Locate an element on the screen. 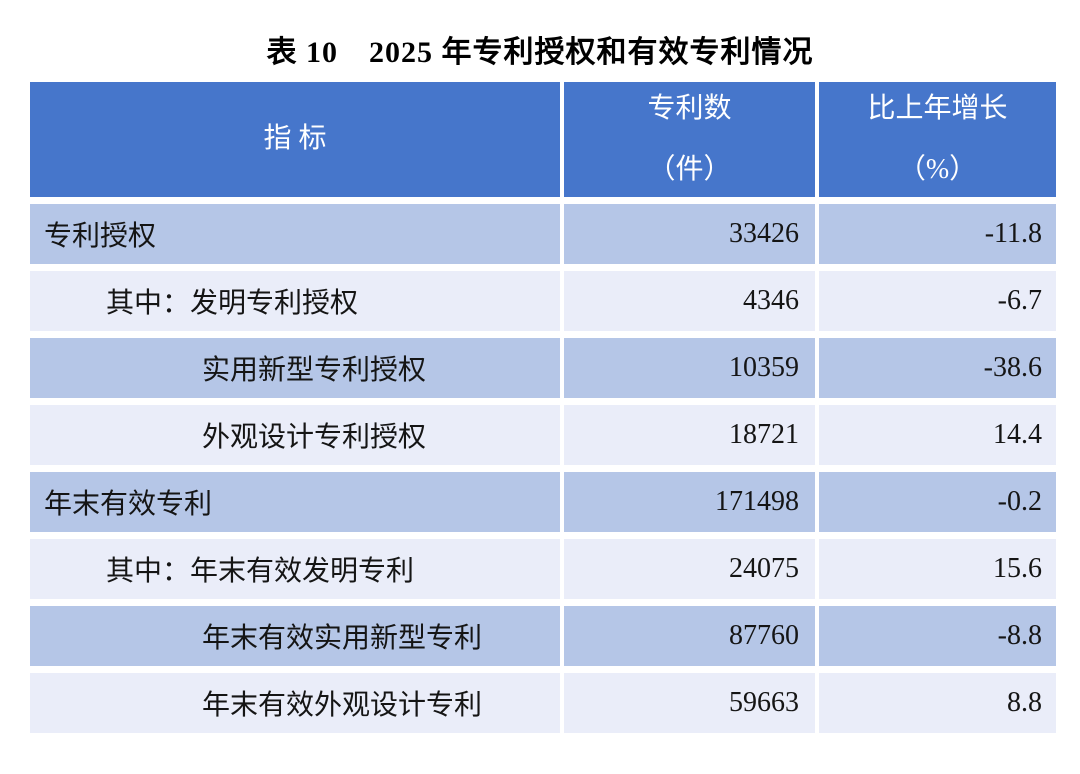  table-row: 年末有效专利 171498 -0.2 is located at coordinates (543, 500).